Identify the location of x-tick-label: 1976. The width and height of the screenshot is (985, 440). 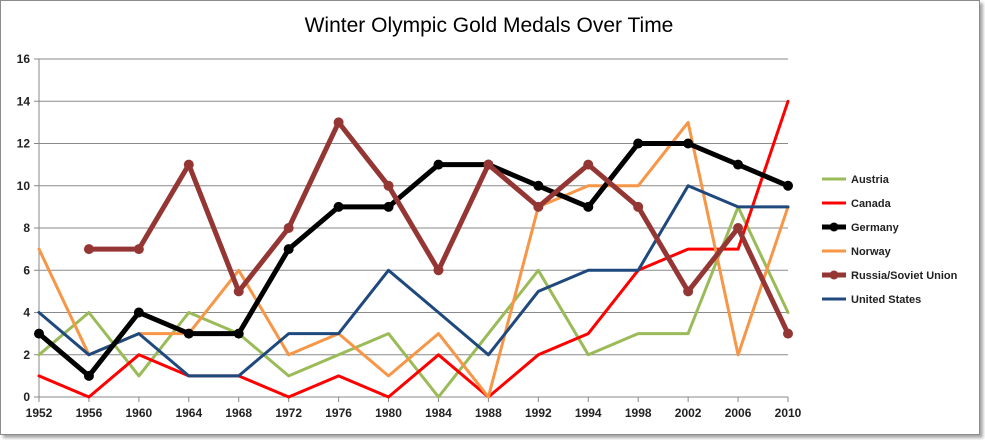
(338, 413).